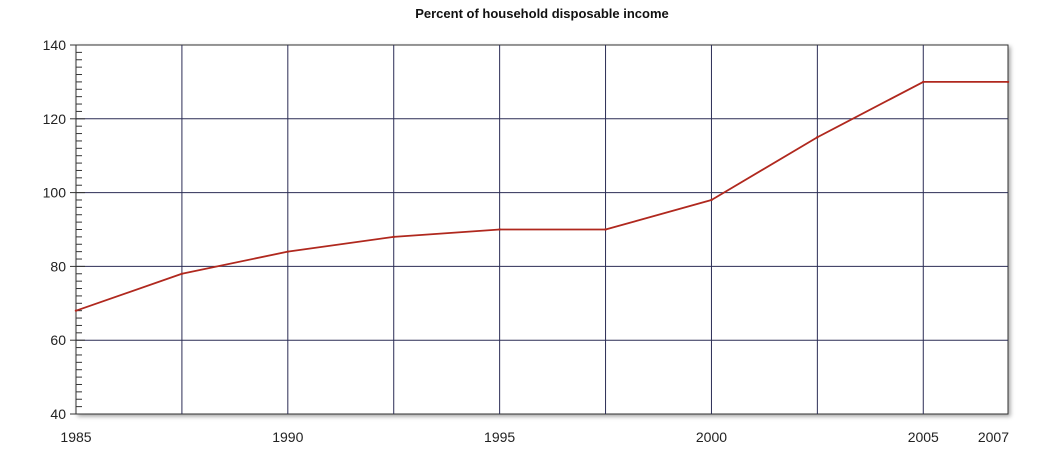 The image size is (1048, 451). Describe the element at coordinates (75, 437) in the screenshot. I see `x-tick-label: 1985` at that location.